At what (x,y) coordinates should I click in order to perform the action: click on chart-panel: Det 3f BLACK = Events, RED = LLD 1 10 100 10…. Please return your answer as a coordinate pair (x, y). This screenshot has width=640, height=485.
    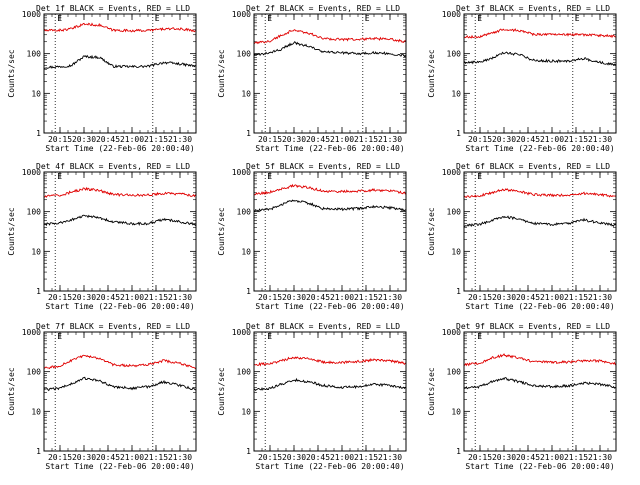
    Looking at the image, I should click on (522, 78).